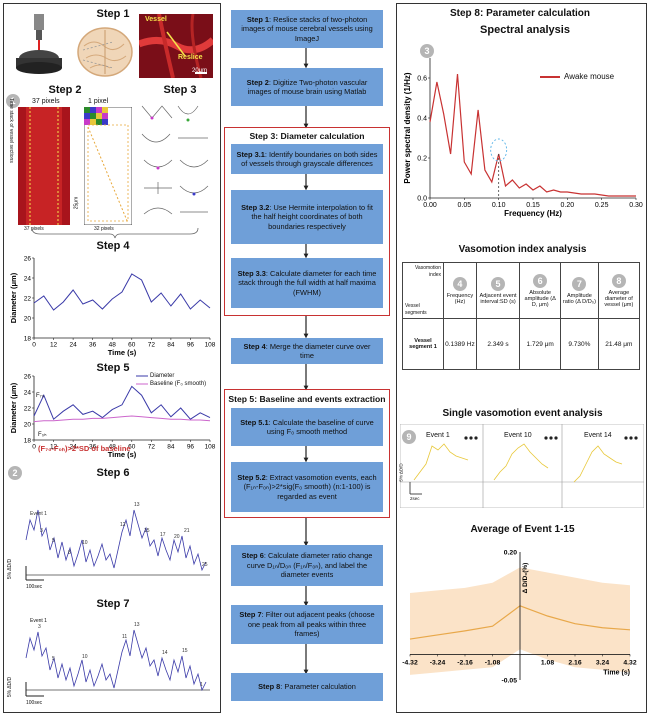 This screenshot has height=716, width=650. Describe the element at coordinates (522, 529) in the screenshot. I see `average-title: Average of Event 1-15` at that location.